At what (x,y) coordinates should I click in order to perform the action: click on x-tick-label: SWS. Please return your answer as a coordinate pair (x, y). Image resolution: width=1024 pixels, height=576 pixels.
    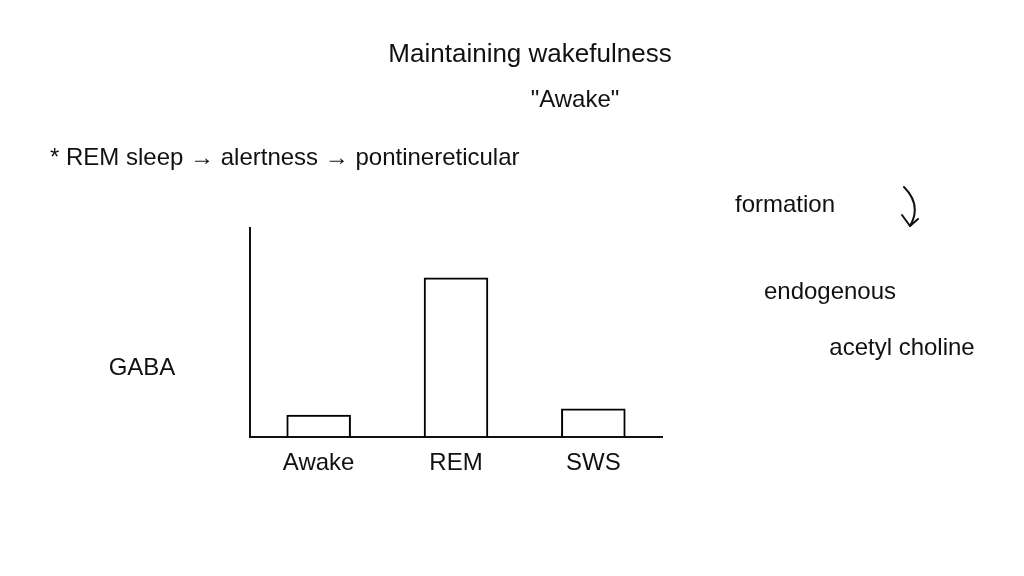
    Looking at the image, I should click on (593, 462).